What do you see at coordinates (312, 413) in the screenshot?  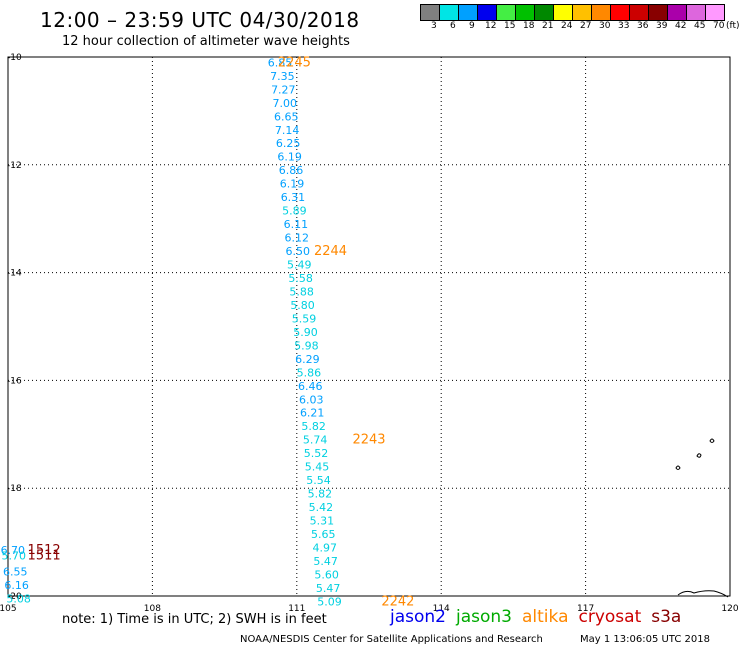 I see `wave-height-label: 6.21` at bounding box center [312, 413].